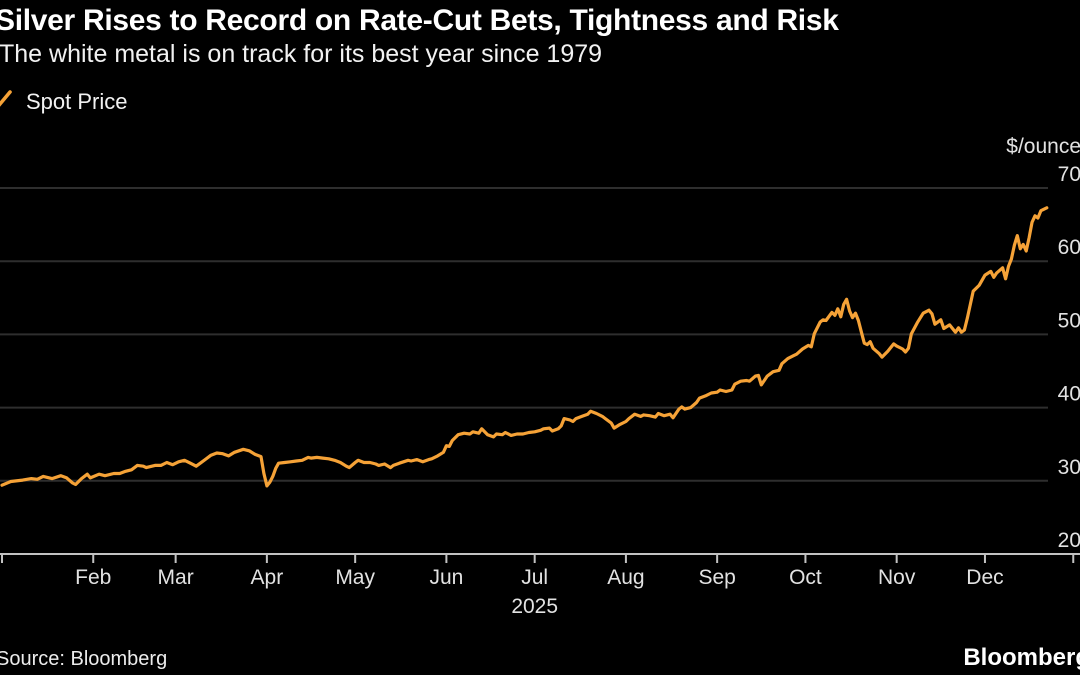 Image resolution: width=1080 pixels, height=675 pixels. What do you see at coordinates (716, 577) in the screenshot?
I see `x-axis-month-label: Sep` at bounding box center [716, 577].